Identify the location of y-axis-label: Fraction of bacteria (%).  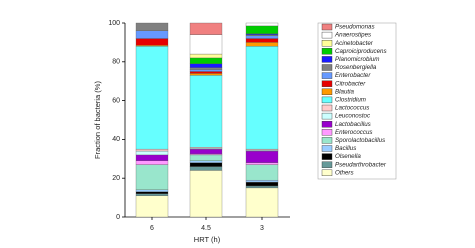
(97, 120).